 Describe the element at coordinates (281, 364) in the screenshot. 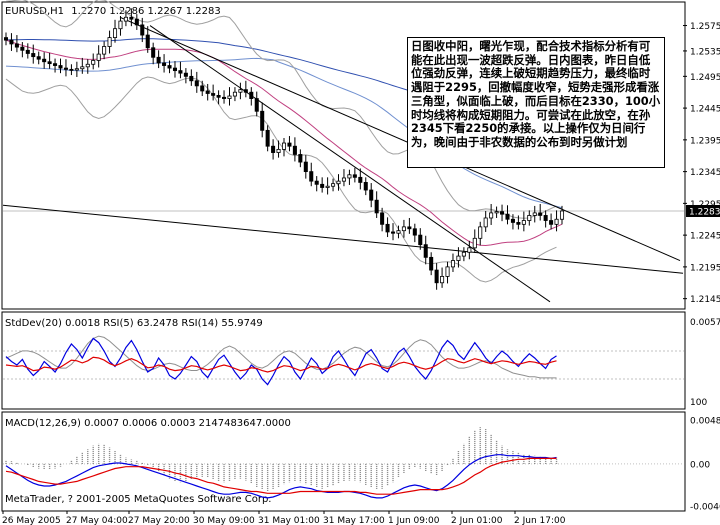

I see `rsi14-line` at that location.